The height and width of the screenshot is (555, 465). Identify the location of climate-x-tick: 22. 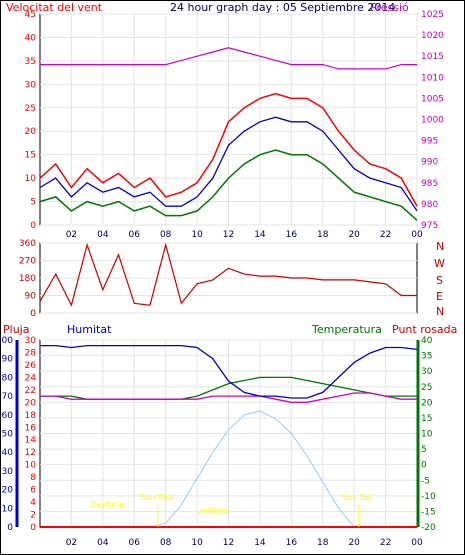
(385, 543).